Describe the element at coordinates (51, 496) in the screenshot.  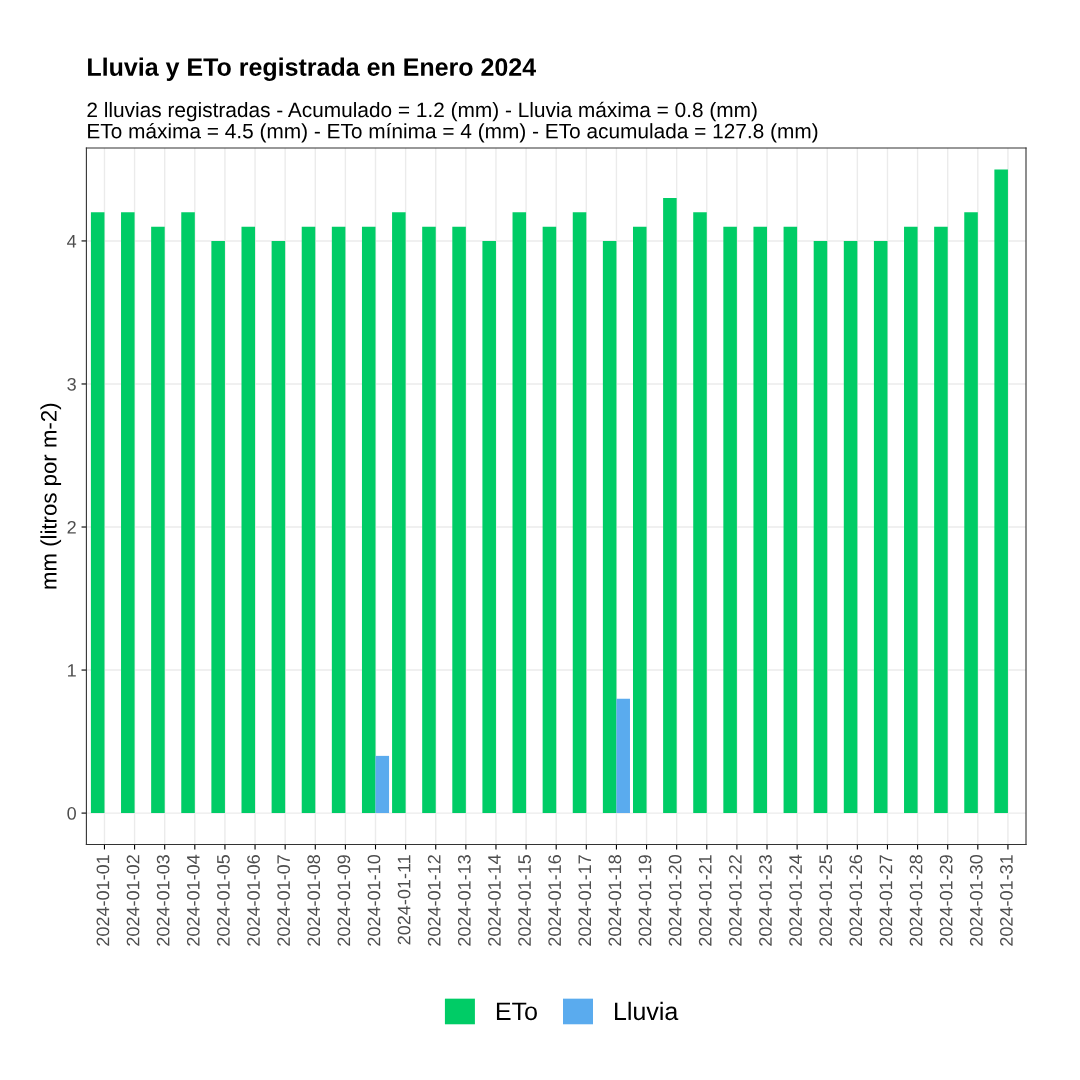
I see `y-axis-title: mm (litros por m-2)` at that location.